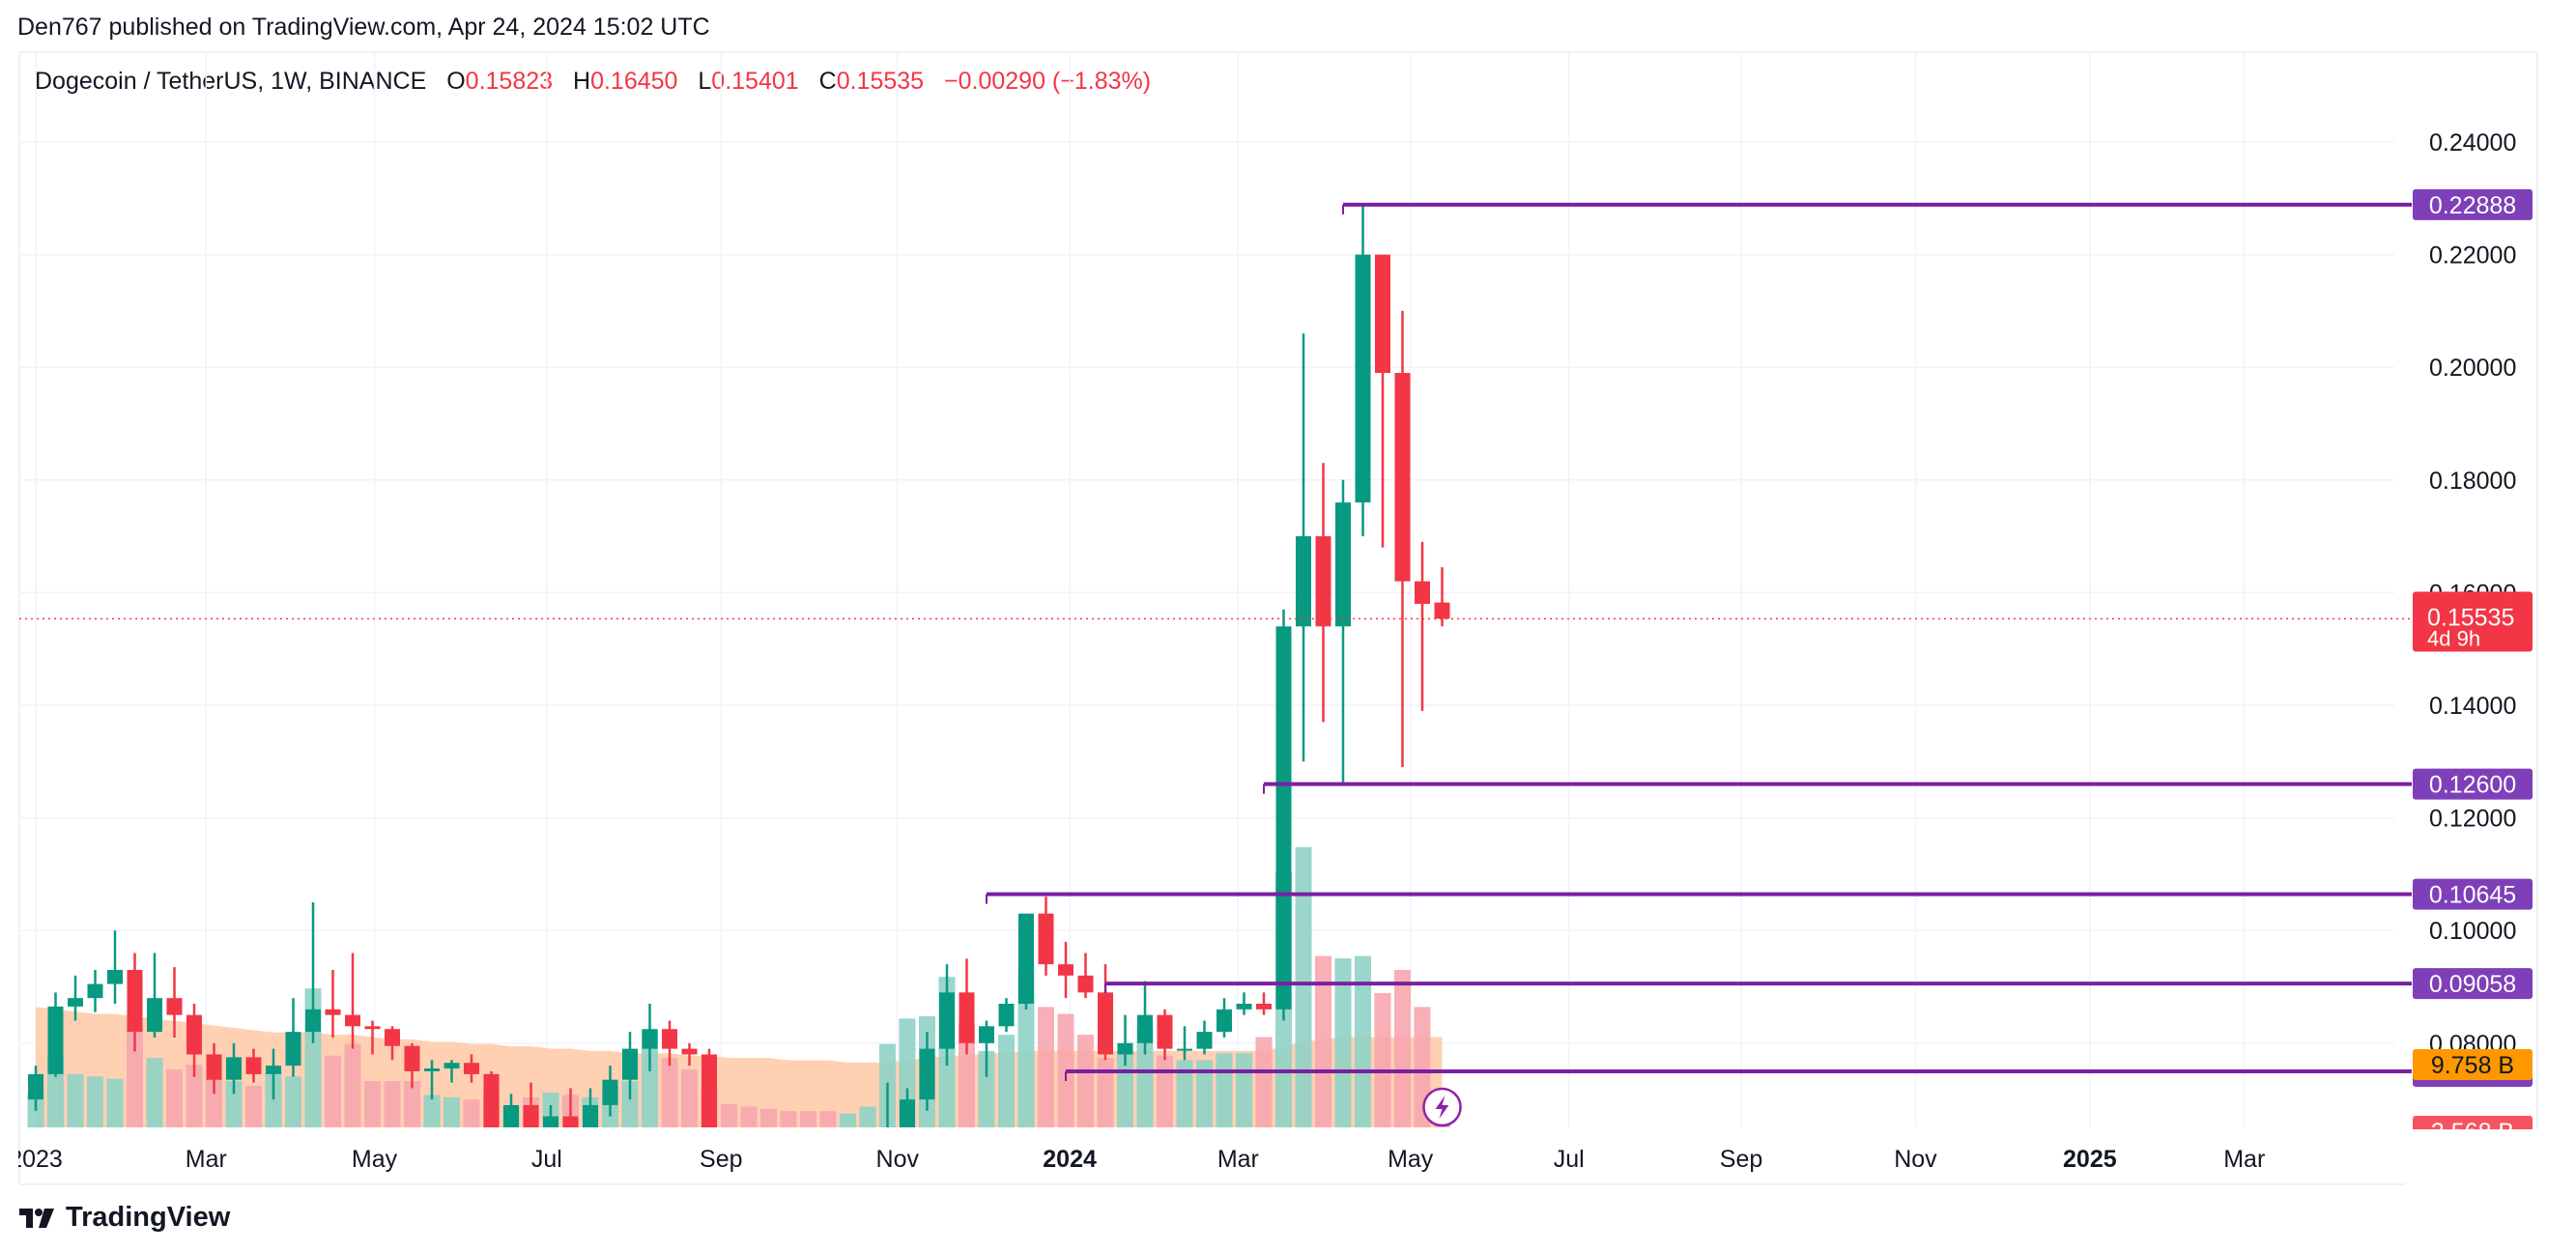 The height and width of the screenshot is (1252, 2576). What do you see at coordinates (2090, 1159) in the screenshot?
I see `time-tick-label: 2025` at bounding box center [2090, 1159].